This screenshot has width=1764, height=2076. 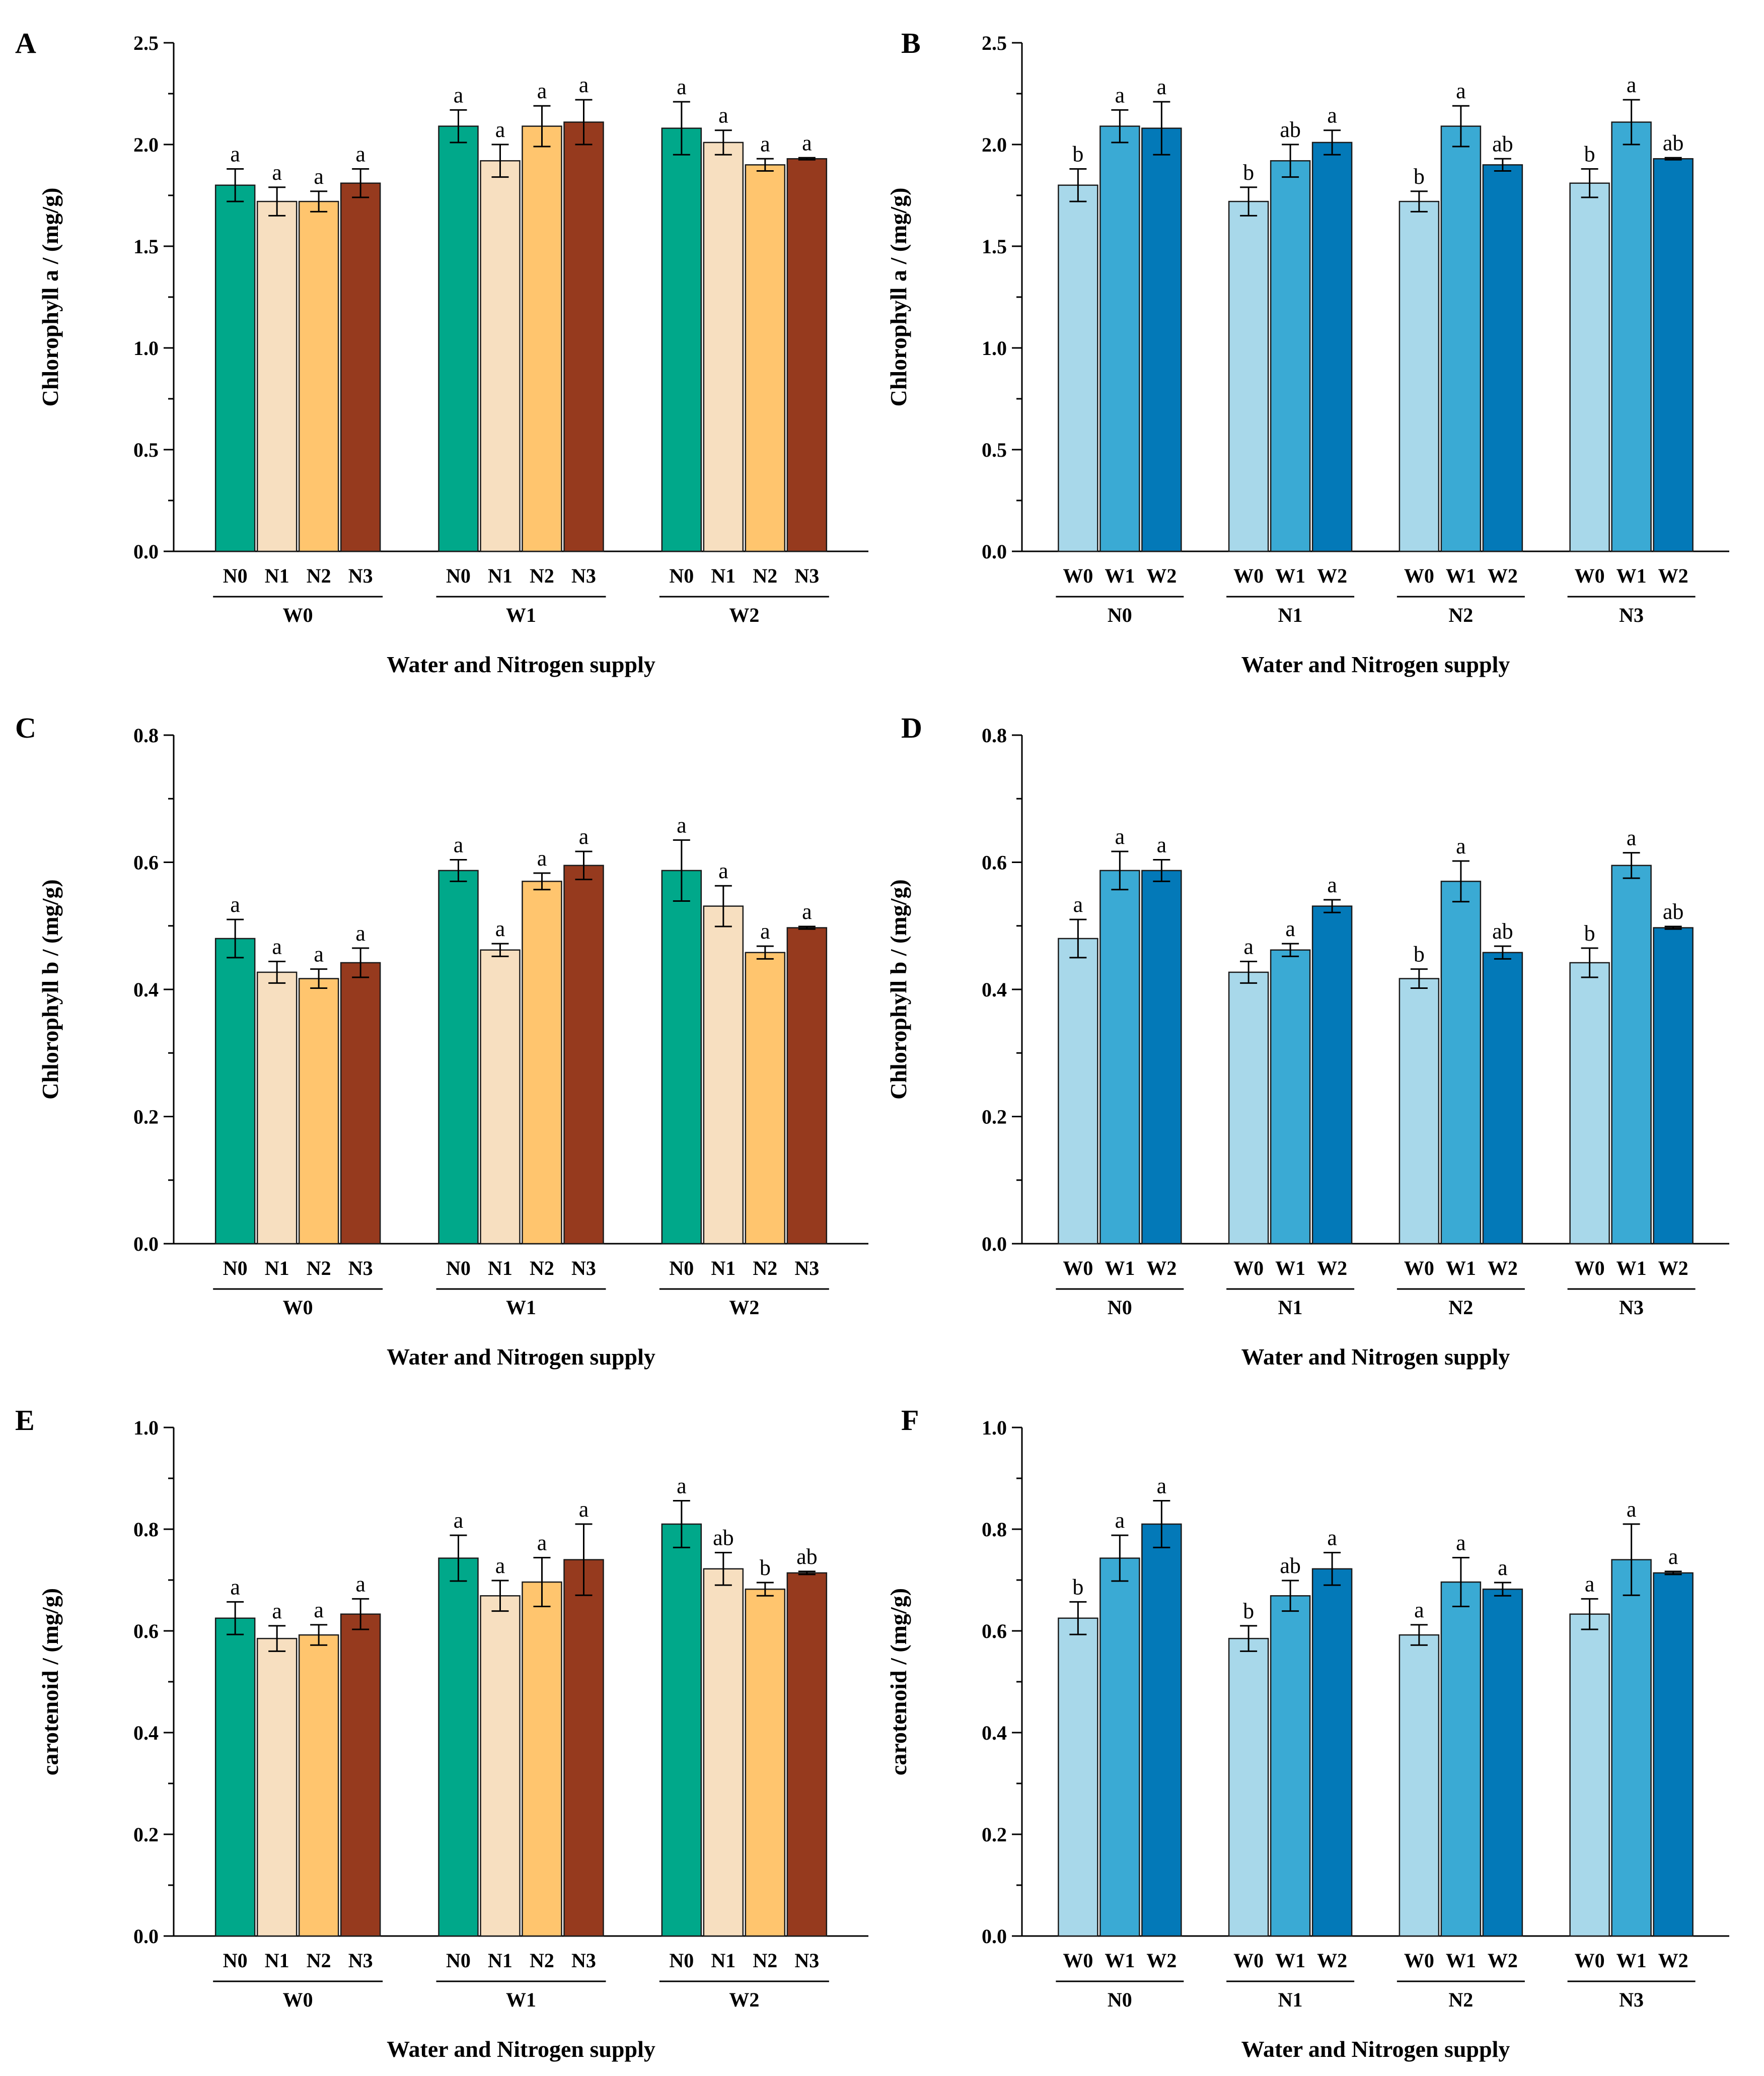 What do you see at coordinates (1119, 1057) in the screenshot?
I see `bar-d-n0-w1` at bounding box center [1119, 1057].